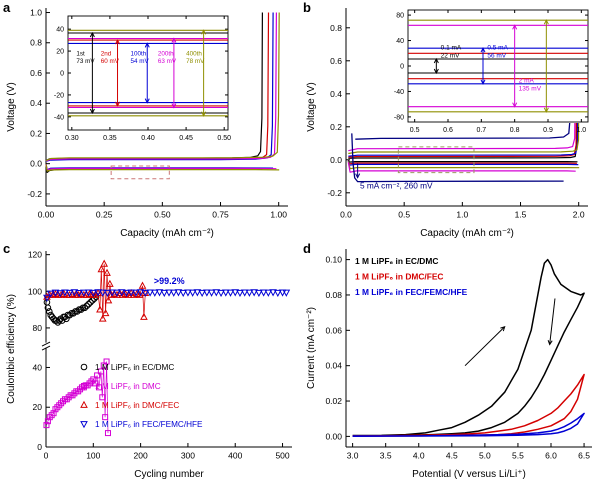 The image size is (600, 481). Describe the element at coordinates (110, 61) in the screenshot. I see `svg-text: 60 mV` at that location.